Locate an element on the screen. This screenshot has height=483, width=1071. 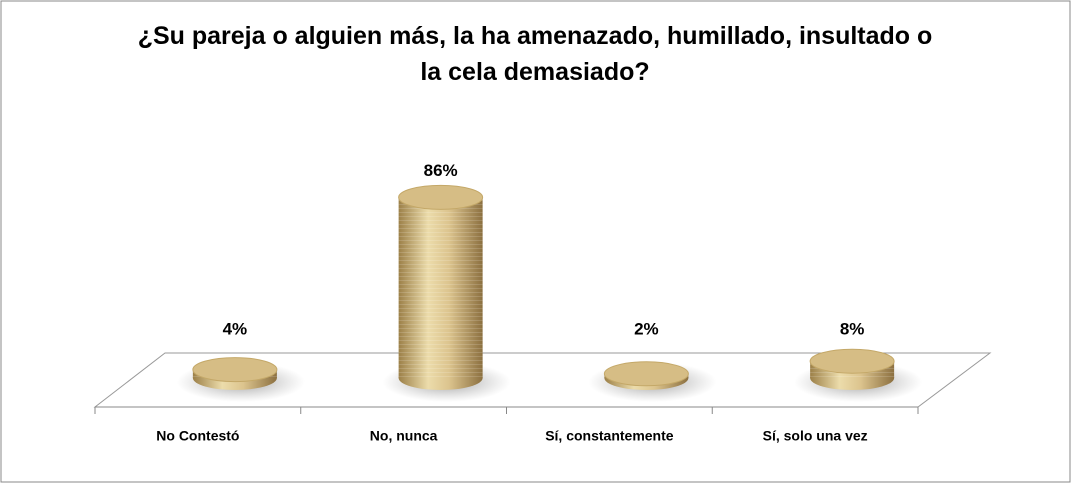
x-tick-label: No, nunca is located at coordinates (404, 436).